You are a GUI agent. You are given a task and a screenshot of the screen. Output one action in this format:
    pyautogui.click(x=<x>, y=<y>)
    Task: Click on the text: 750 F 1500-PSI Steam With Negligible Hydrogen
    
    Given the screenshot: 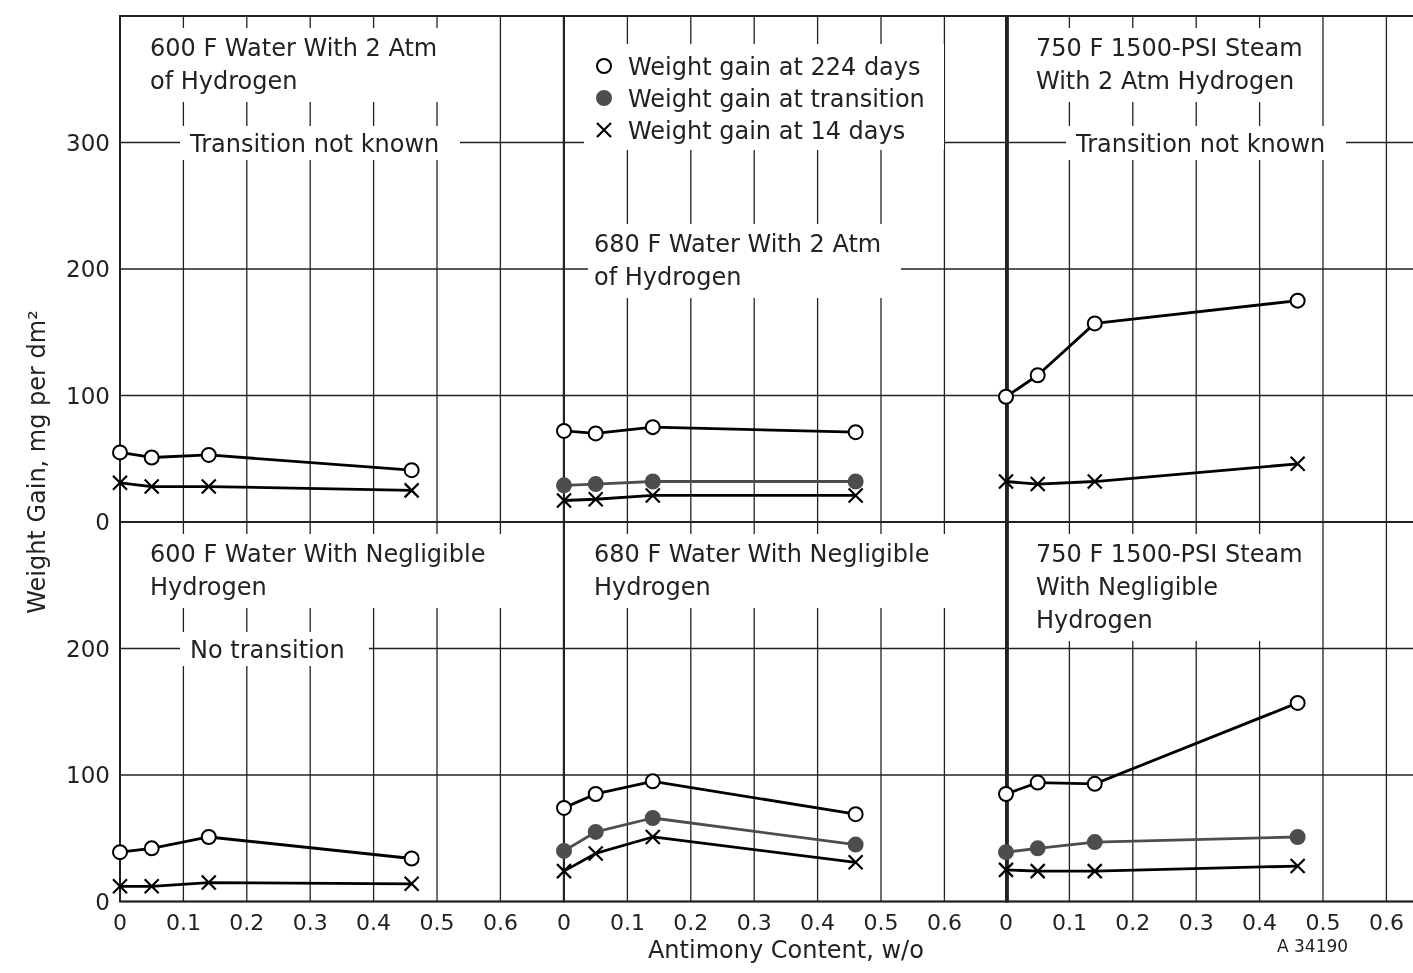 What is the action you would take?
    pyautogui.click(x=1169, y=587)
    